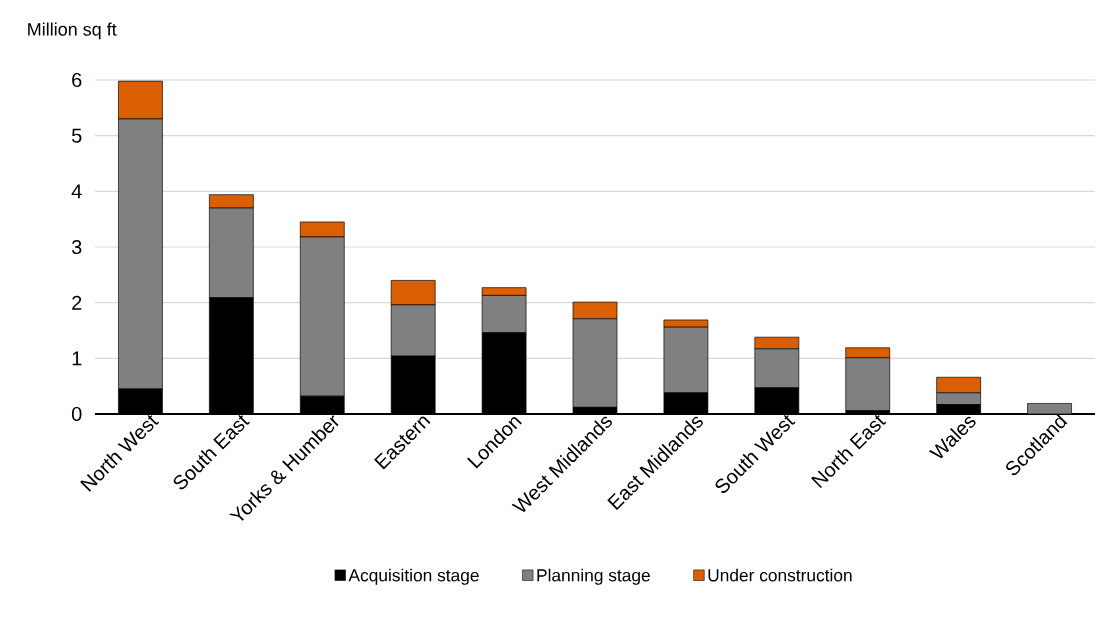 Image resolution: width=1102 pixels, height=639 pixels. I want to click on y-tick-label: 3, so click(76, 247).